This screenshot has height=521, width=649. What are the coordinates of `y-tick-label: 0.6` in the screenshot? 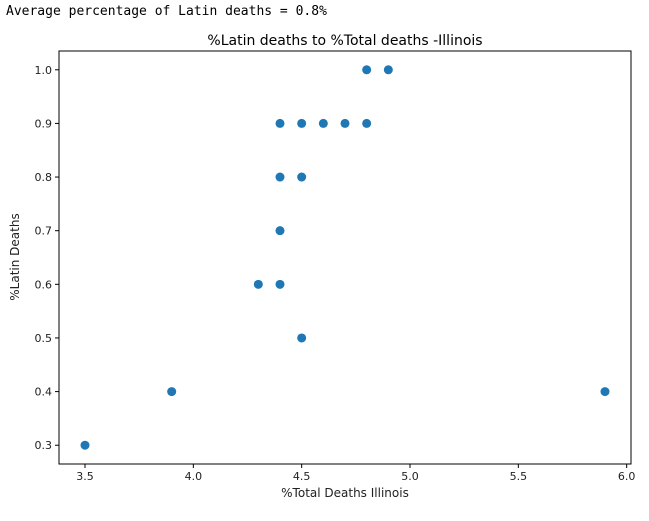 It's located at (44, 284).